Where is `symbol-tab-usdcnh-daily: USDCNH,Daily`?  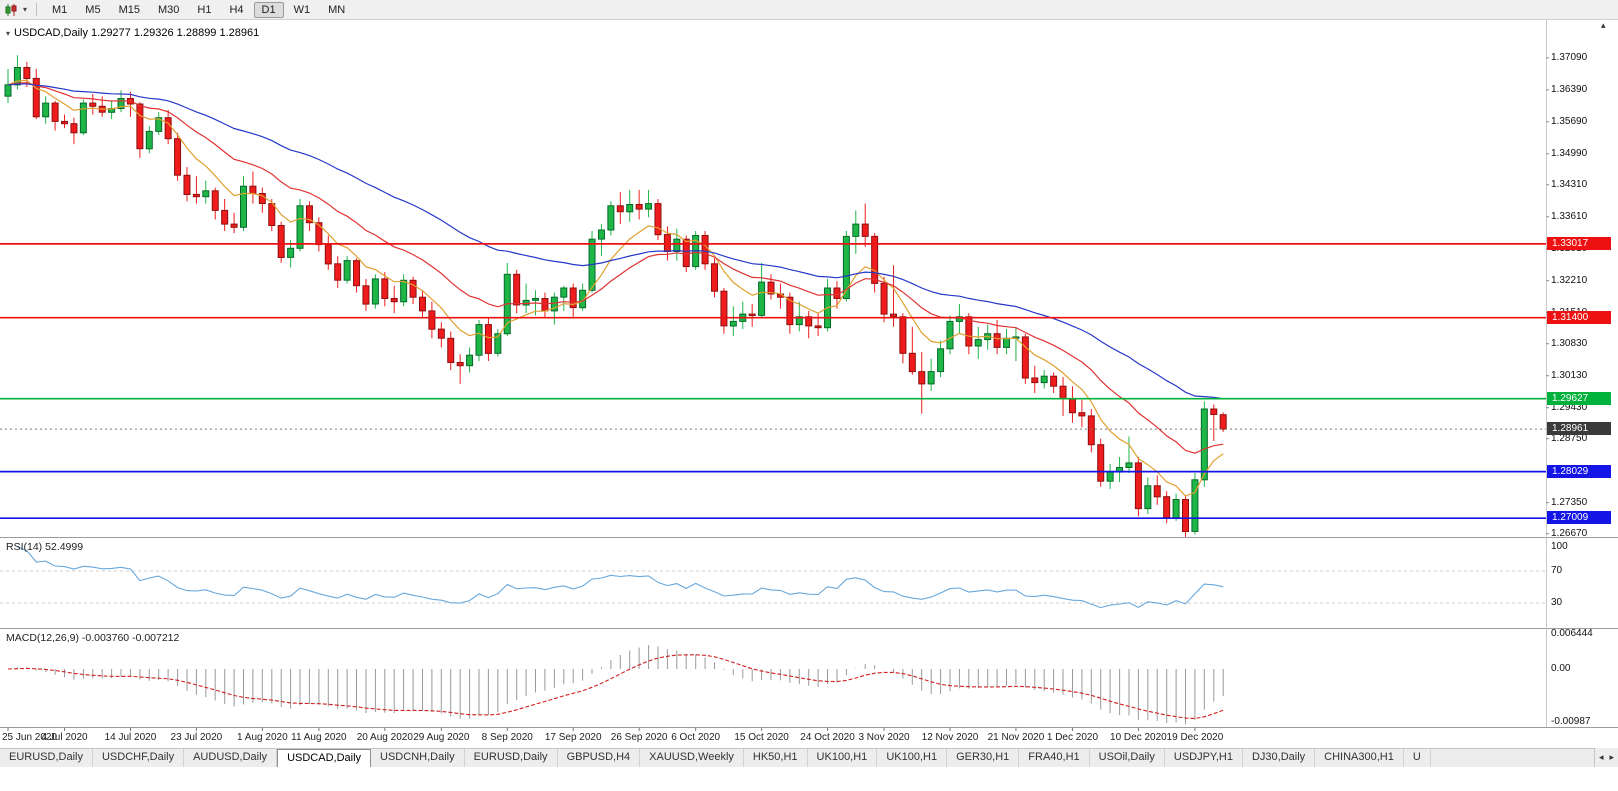 symbol-tab-usdcnh-daily: USDCNH,Daily is located at coordinates (418, 758).